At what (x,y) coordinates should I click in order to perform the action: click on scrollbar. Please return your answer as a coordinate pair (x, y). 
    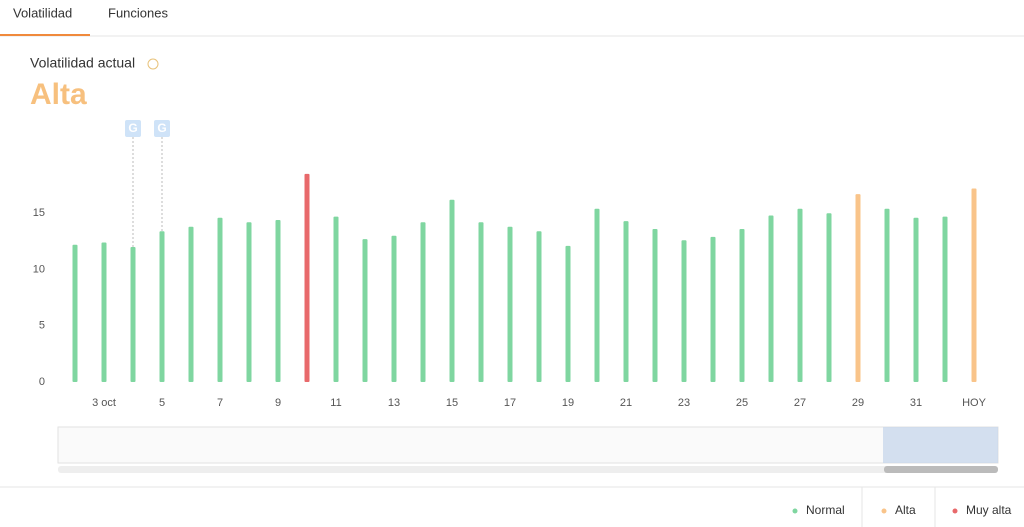
    Looking at the image, I should click on (528, 469).